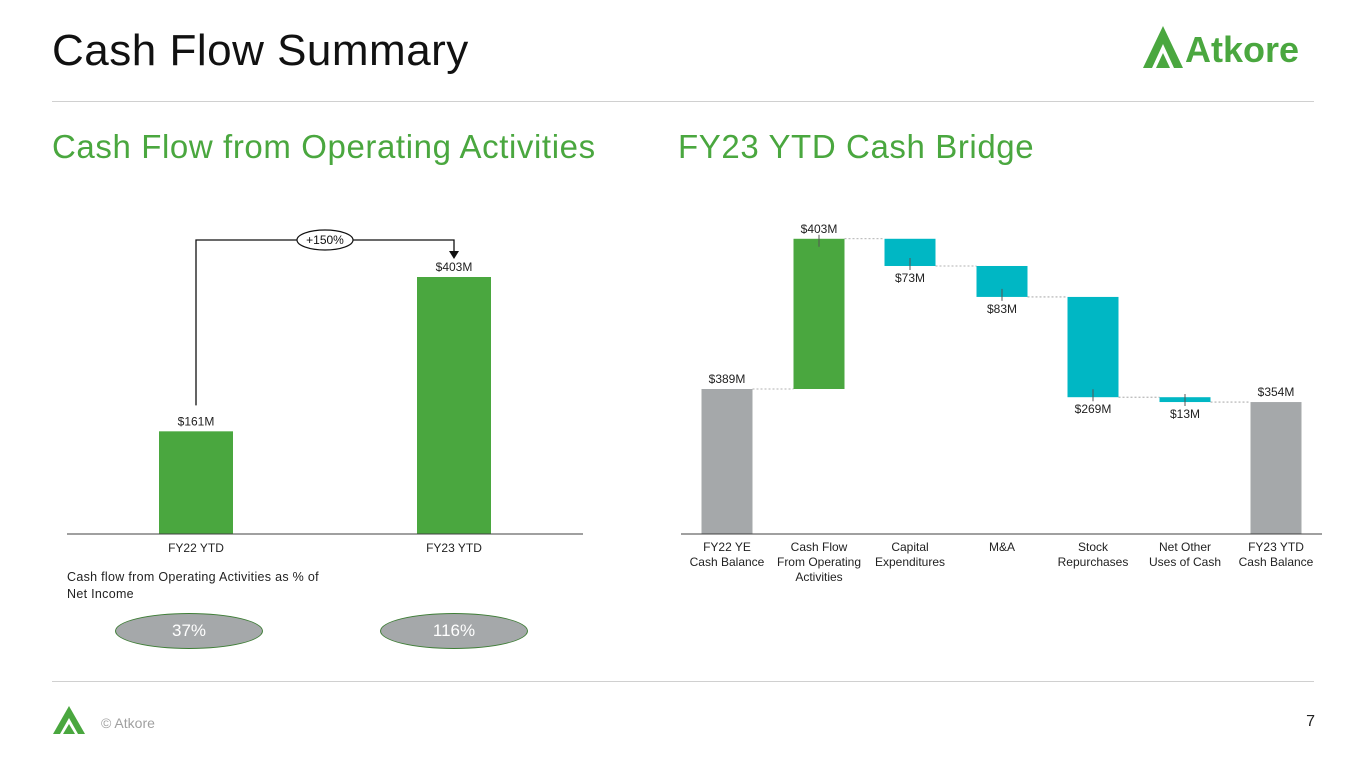 The width and height of the screenshot is (1365, 768). What do you see at coordinates (454, 631) in the screenshot?
I see `ratio-pill-fy23: 116%` at bounding box center [454, 631].